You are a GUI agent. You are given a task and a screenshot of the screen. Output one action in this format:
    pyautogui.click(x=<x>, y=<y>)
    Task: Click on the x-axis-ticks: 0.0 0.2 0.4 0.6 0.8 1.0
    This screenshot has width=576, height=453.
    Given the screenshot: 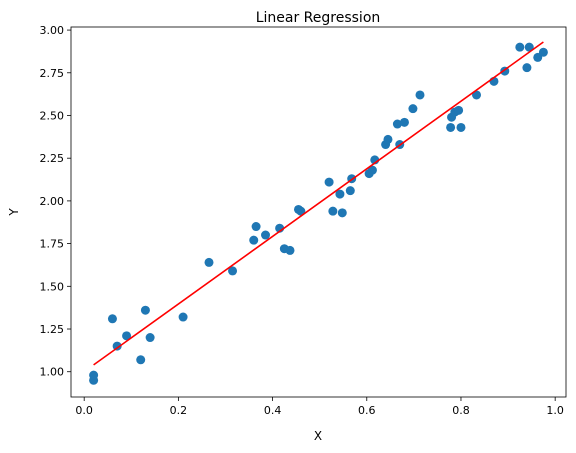 What is the action you would take?
    pyautogui.click(x=319, y=407)
    